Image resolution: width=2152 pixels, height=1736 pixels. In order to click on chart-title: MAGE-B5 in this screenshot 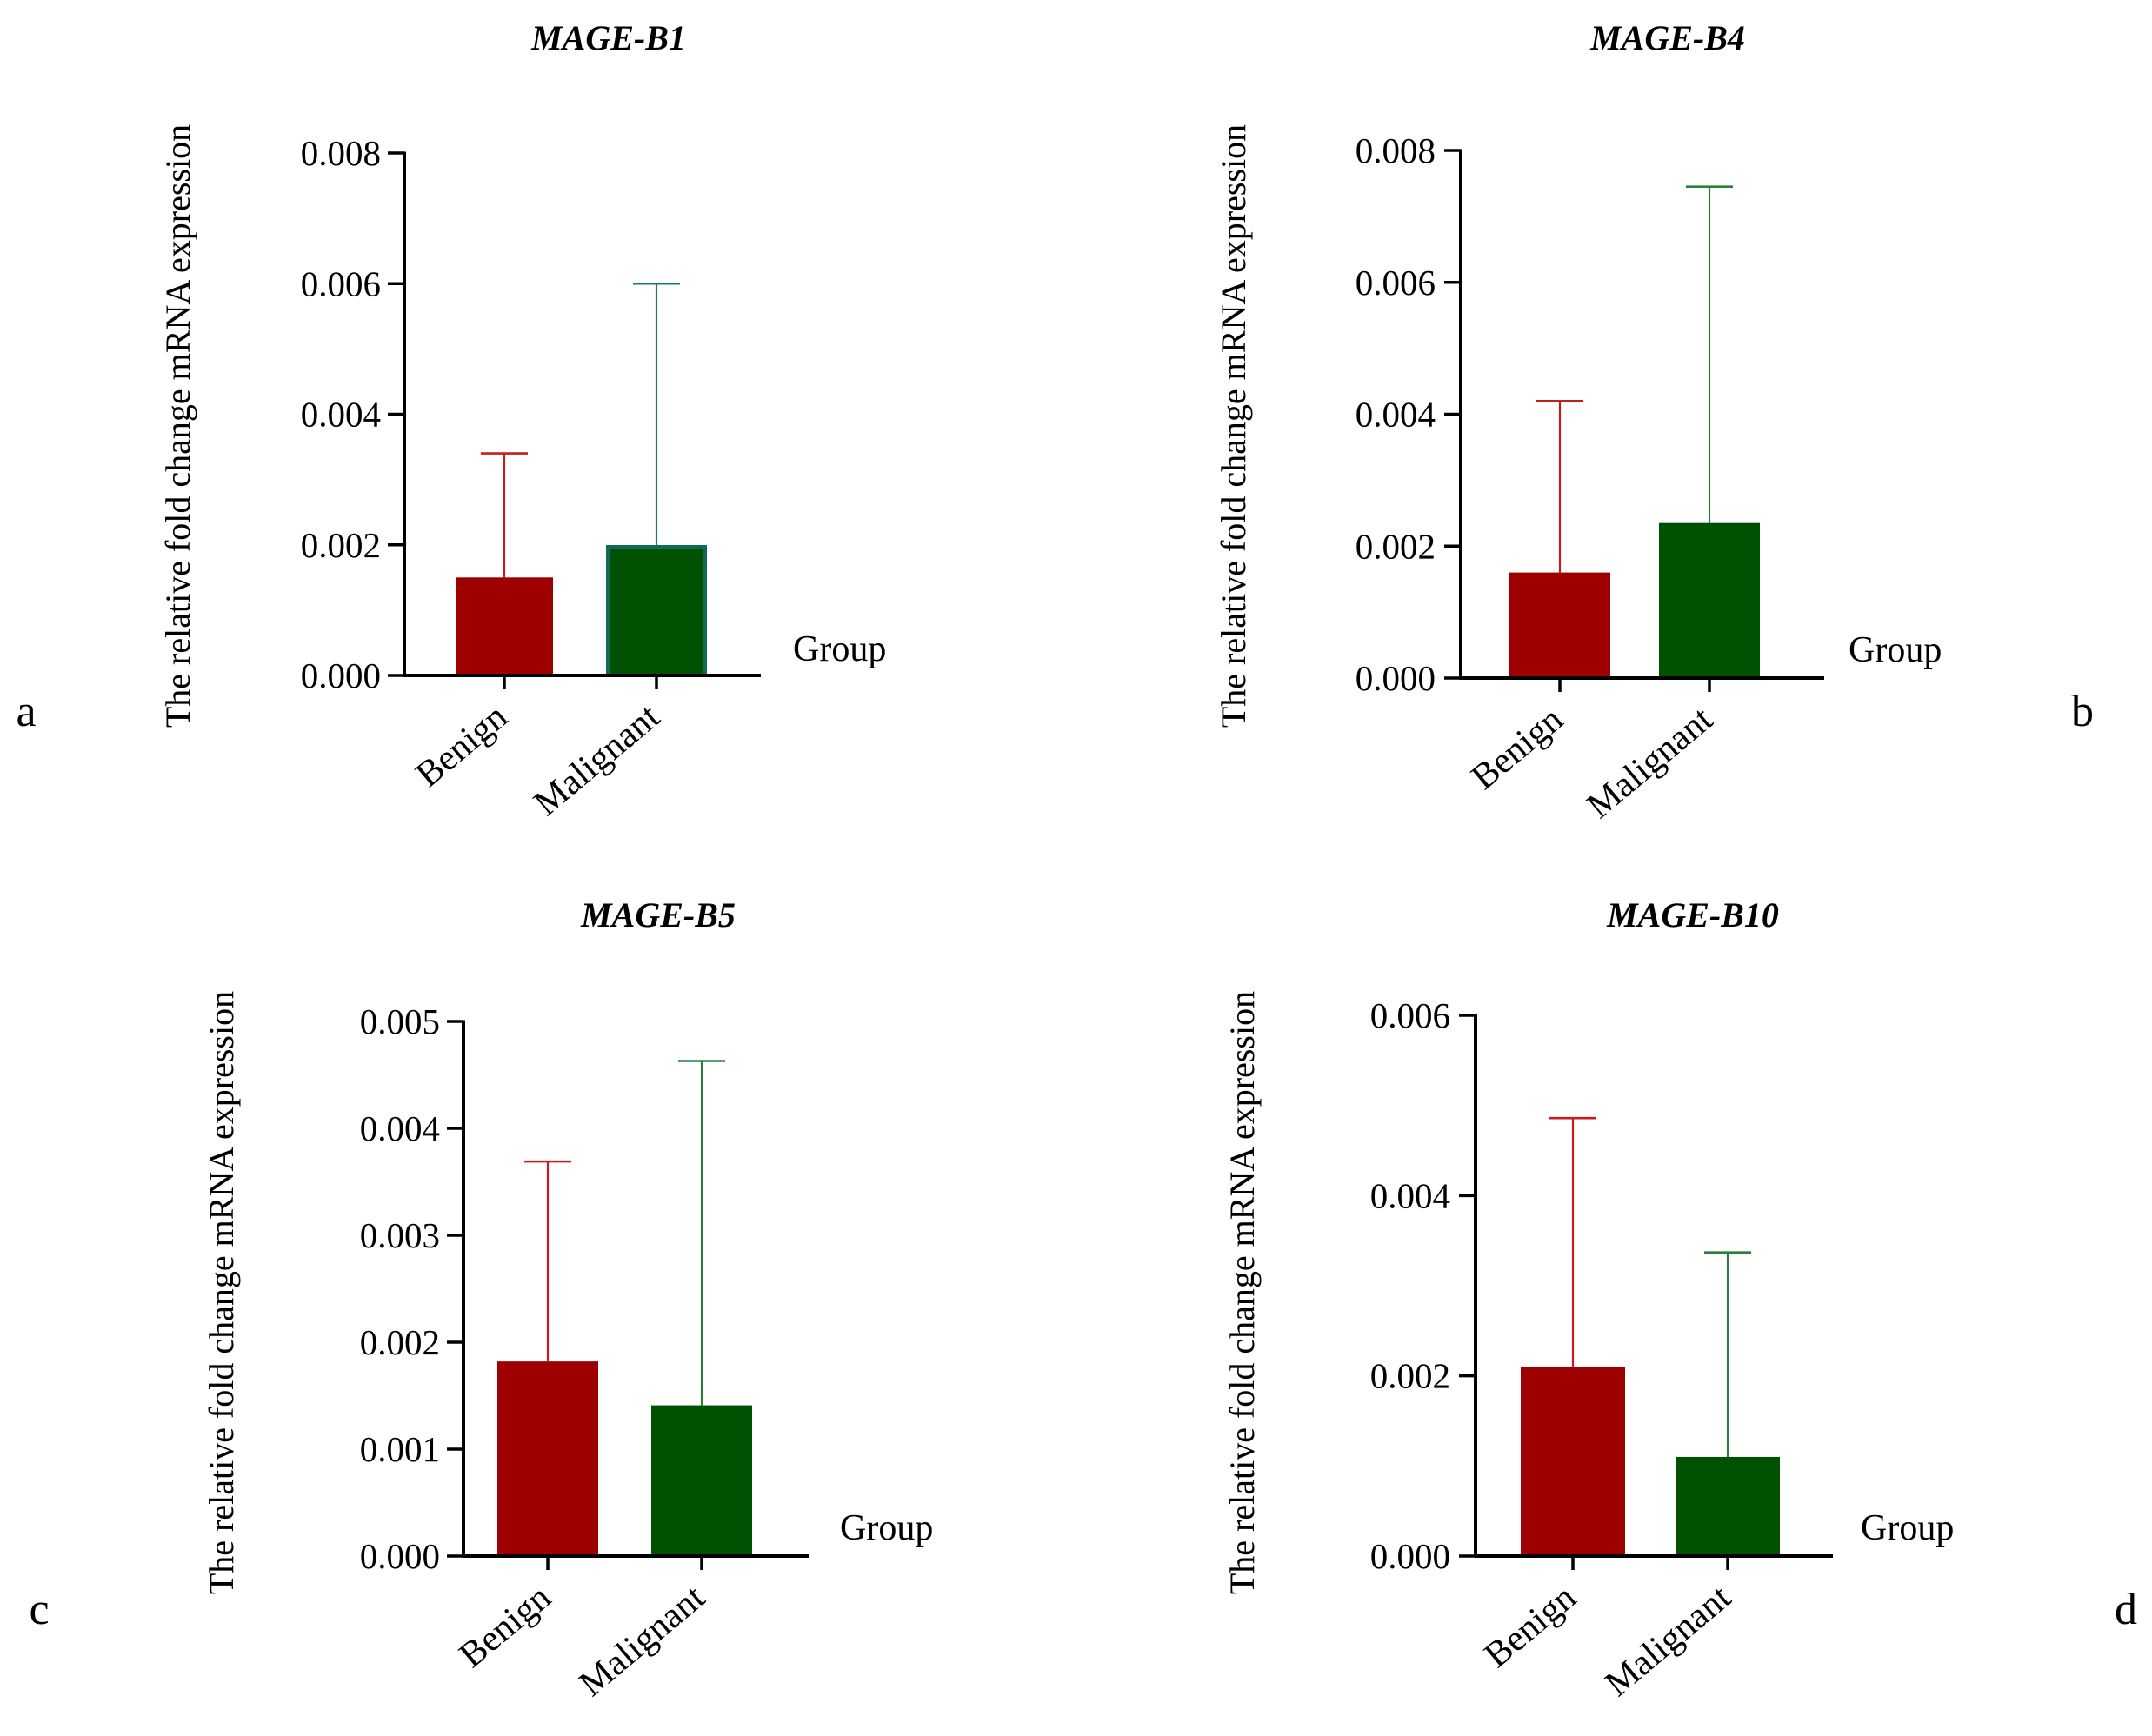, I will do `click(658, 915)`.